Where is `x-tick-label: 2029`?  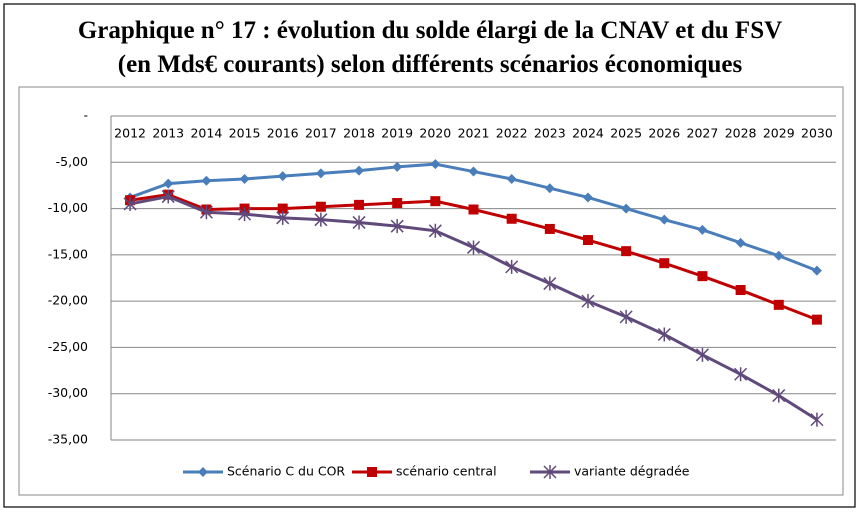 x-tick-label: 2029 is located at coordinates (779, 133).